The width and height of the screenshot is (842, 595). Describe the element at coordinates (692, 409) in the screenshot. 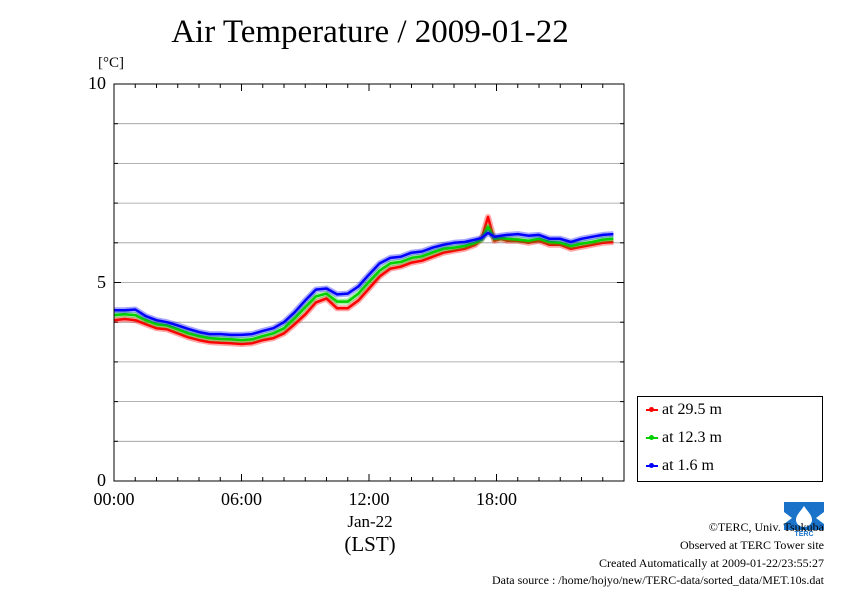

I see `legend-label: at 29.5 m` at that location.